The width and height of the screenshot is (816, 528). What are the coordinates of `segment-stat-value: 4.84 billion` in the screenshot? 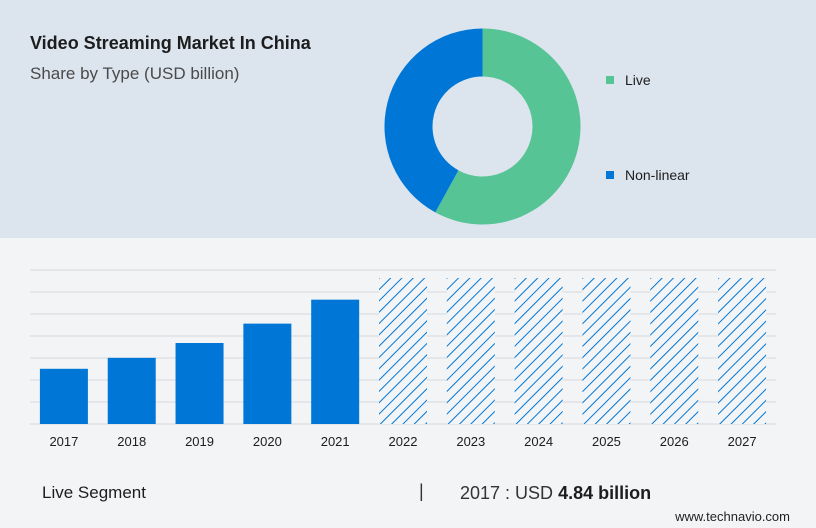 It's located at (605, 493).